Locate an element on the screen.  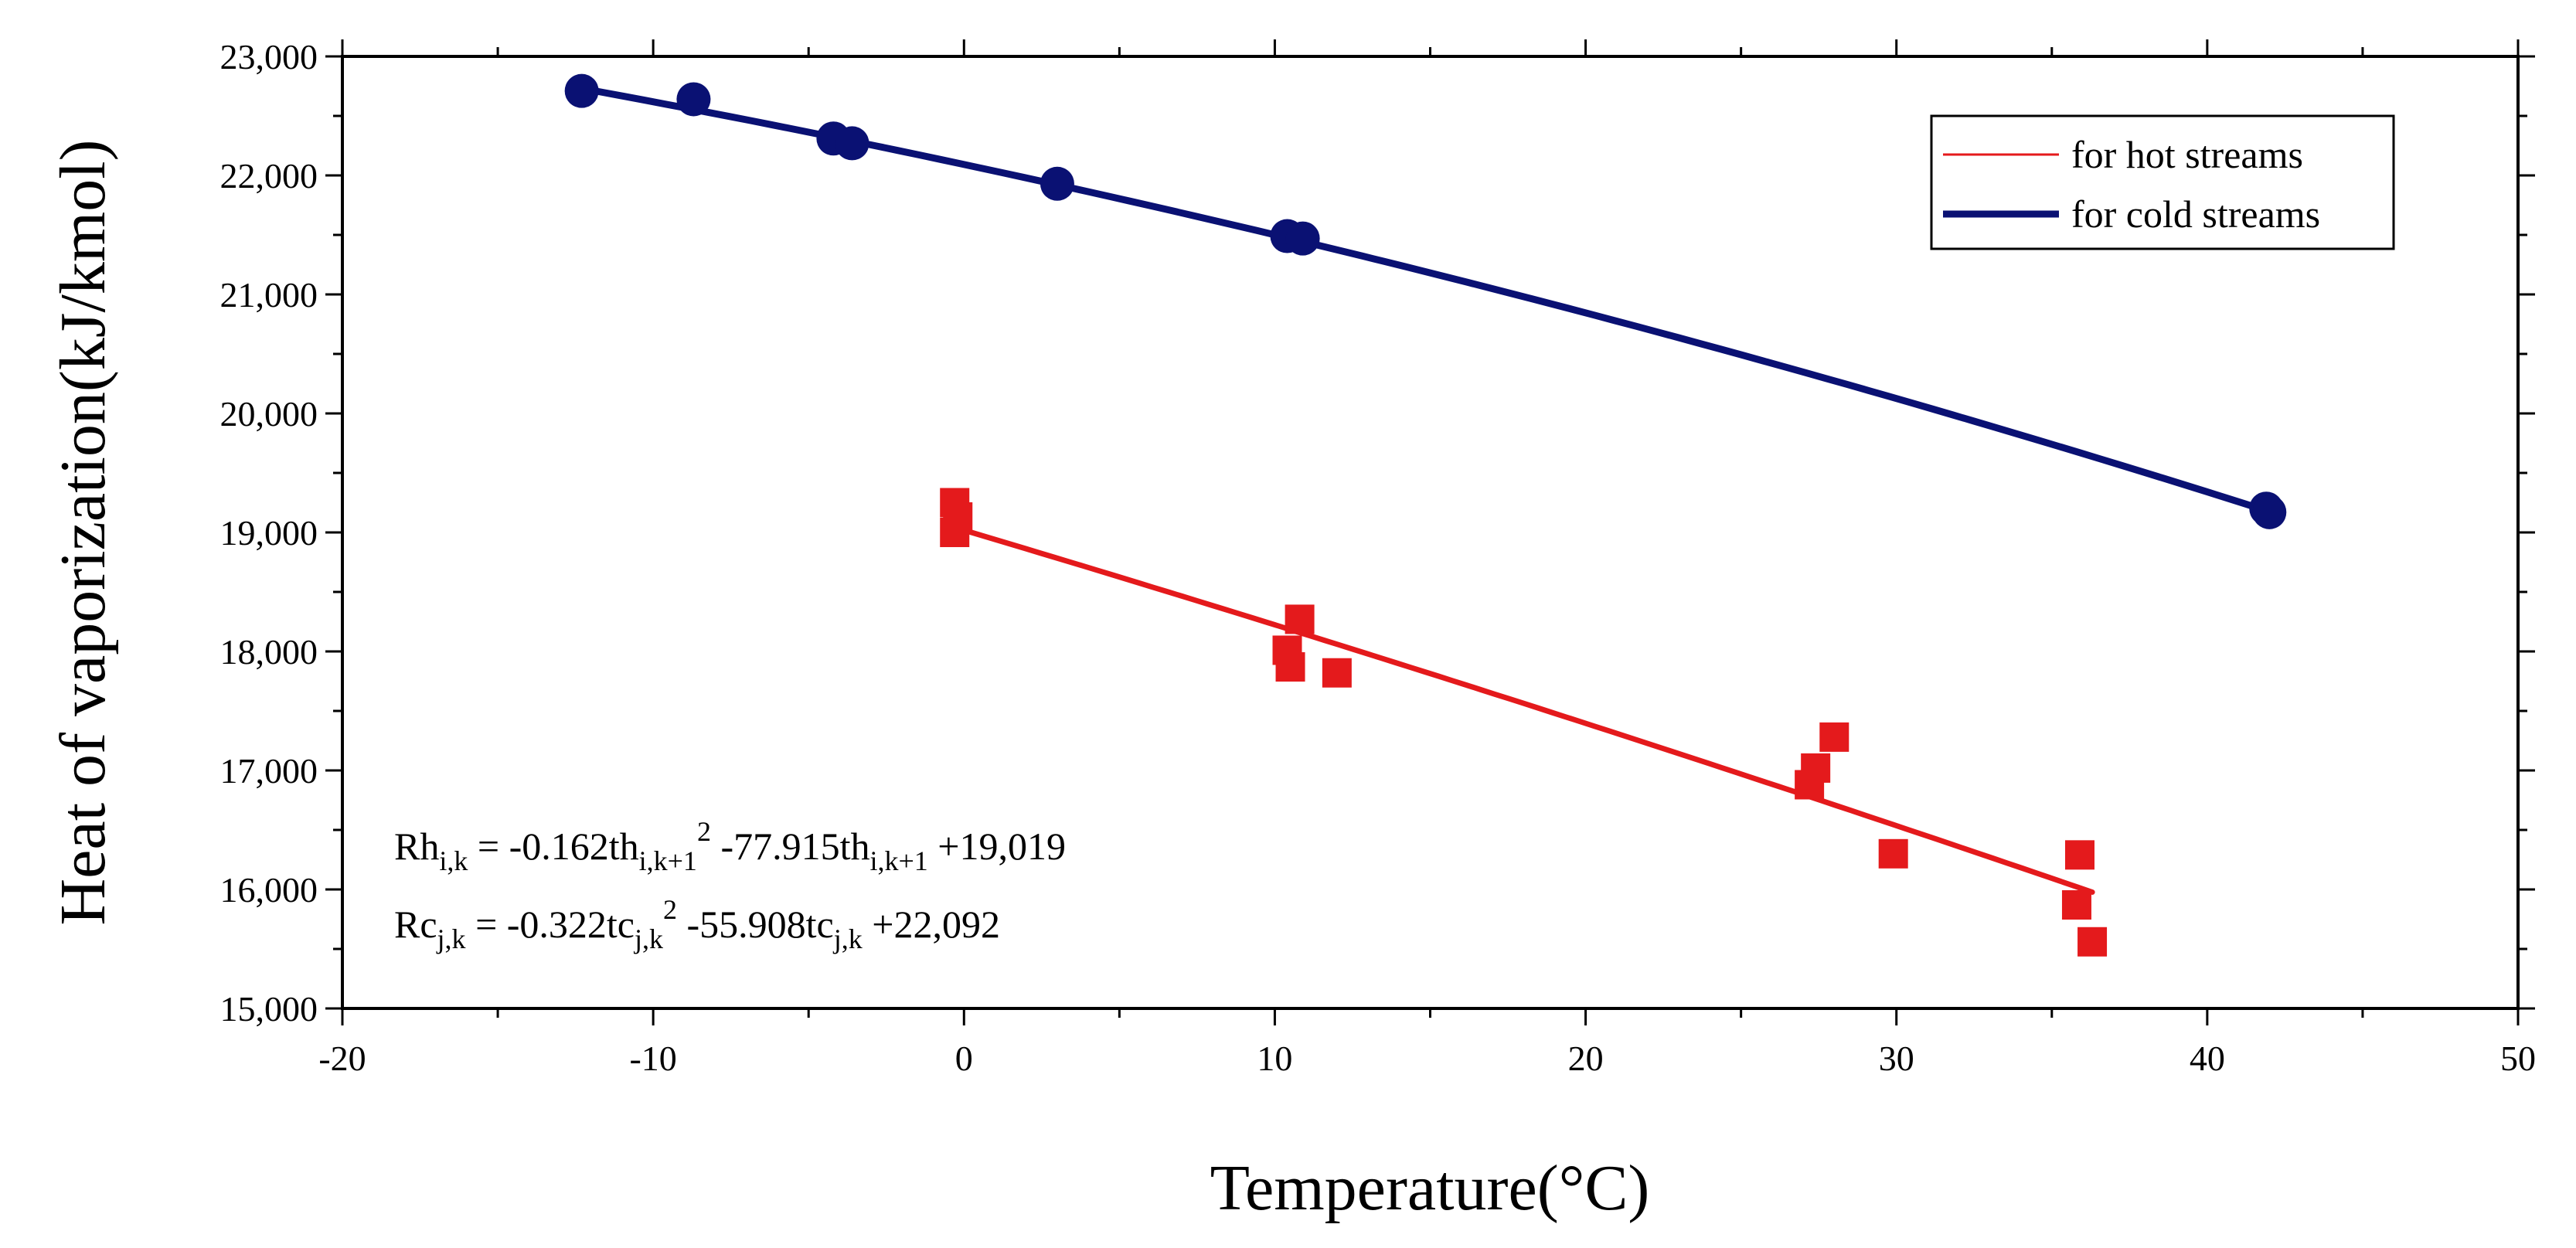
y-tick-label: 23,000 is located at coordinates (269, 57).